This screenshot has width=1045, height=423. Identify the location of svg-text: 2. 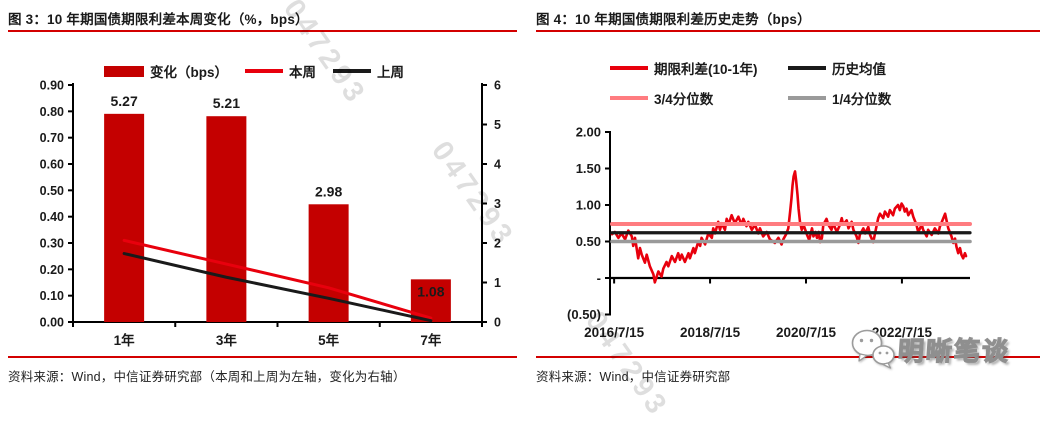
(497, 244).